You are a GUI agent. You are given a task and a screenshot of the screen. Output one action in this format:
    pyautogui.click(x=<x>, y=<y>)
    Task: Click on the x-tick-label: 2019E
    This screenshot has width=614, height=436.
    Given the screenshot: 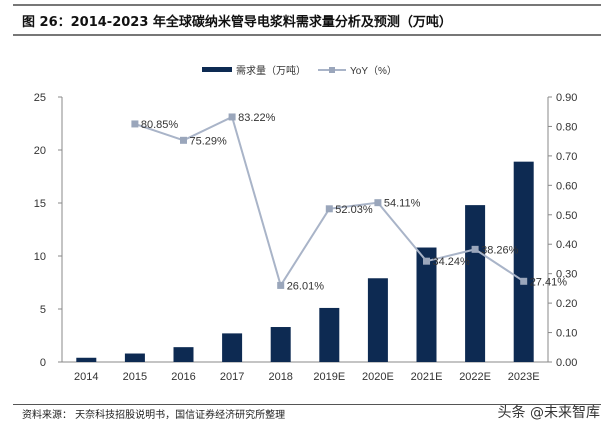 What is the action you would take?
    pyautogui.click(x=329, y=377)
    